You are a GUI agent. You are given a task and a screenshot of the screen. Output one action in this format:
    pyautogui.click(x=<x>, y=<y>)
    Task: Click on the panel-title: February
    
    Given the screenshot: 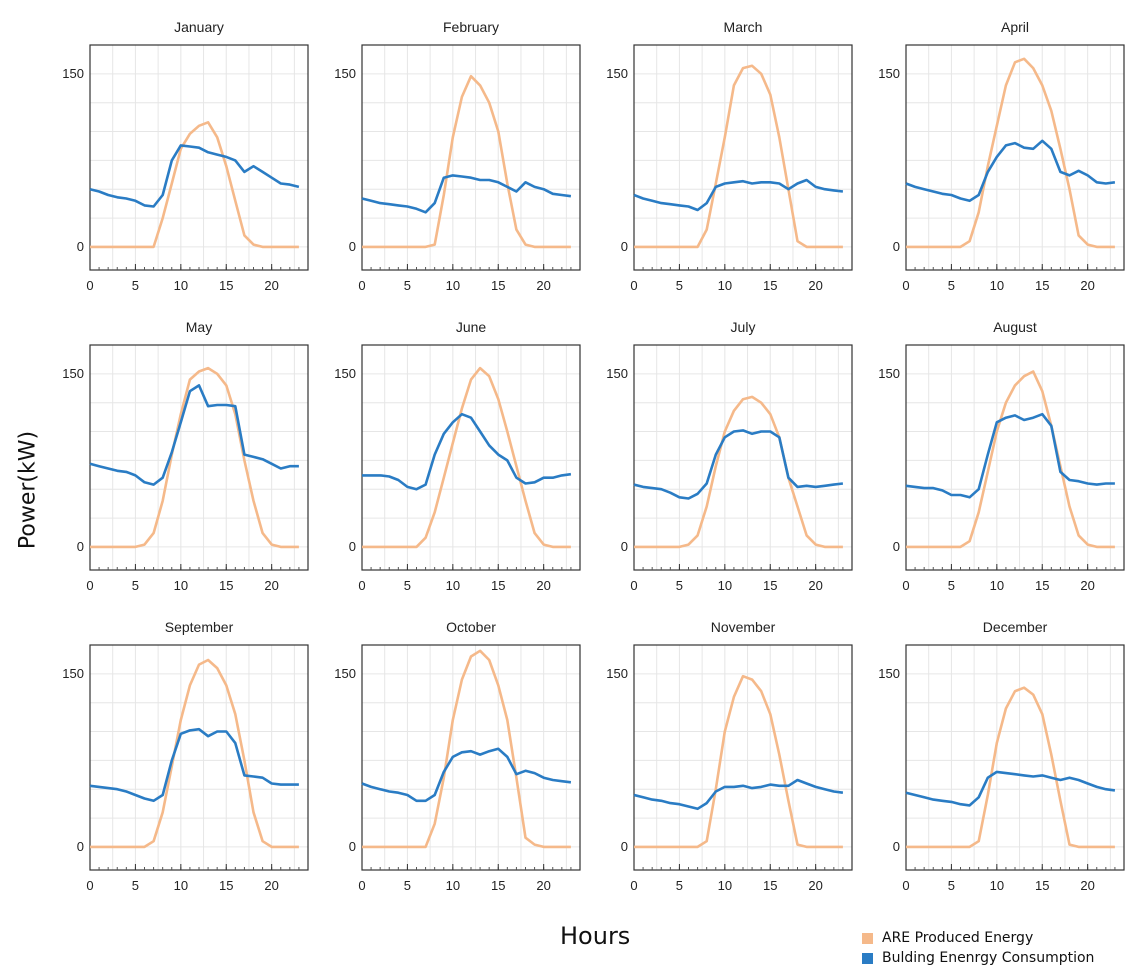 What is the action you would take?
    pyautogui.click(x=471, y=27)
    